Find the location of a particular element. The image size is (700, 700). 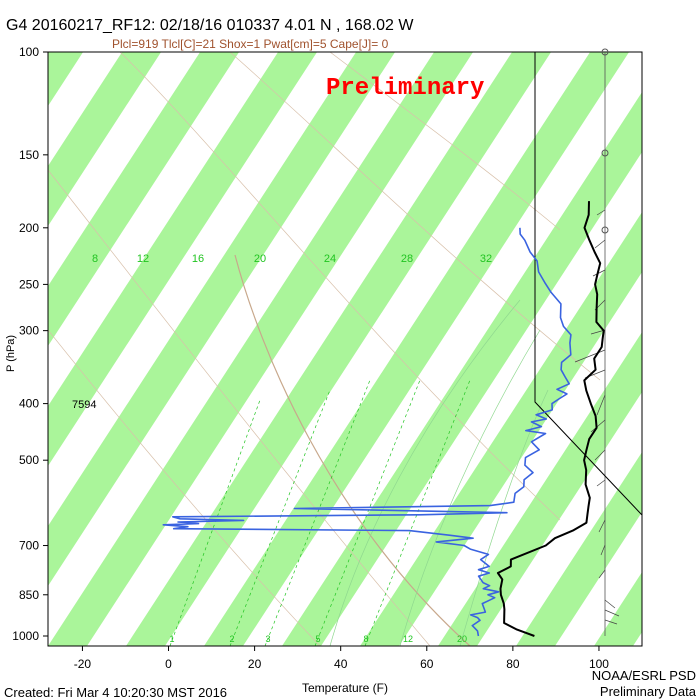

x-tick-label: 100 is located at coordinates (599, 664).